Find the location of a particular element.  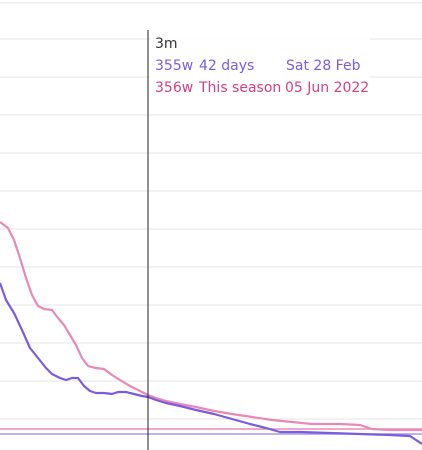

tooltip-row-2-label: This season is located at coordinates (239, 88).